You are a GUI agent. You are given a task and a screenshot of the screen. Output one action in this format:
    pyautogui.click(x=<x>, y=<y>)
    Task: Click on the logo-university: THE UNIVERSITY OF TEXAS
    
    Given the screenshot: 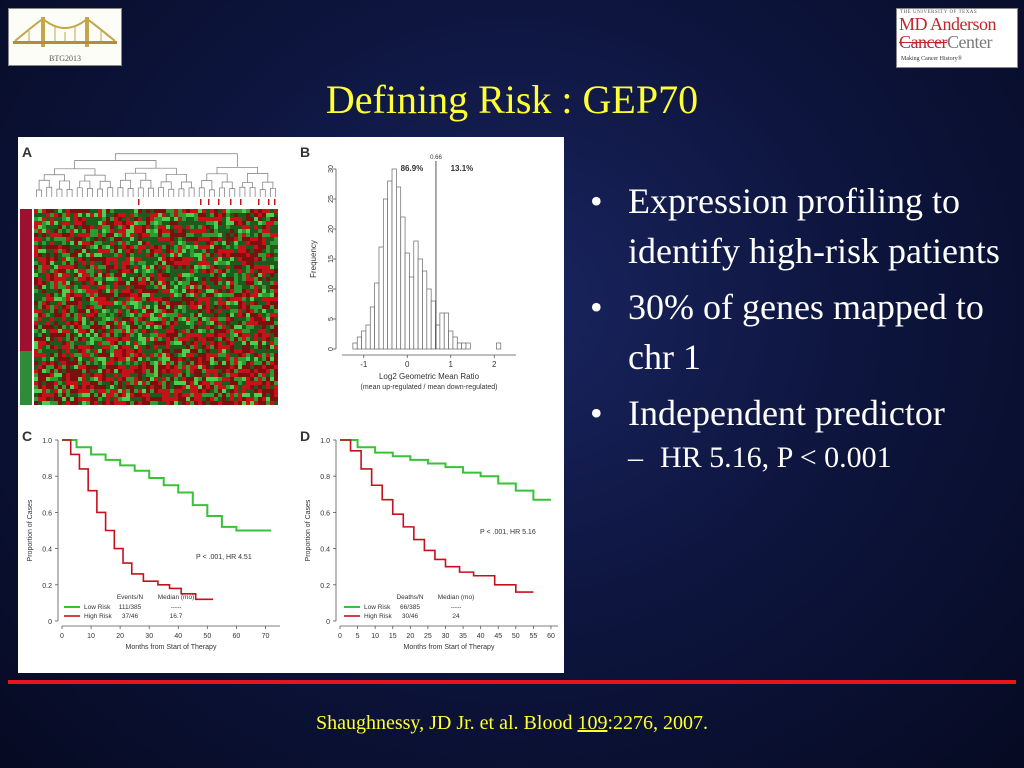 What is the action you would take?
    pyautogui.click(x=939, y=12)
    